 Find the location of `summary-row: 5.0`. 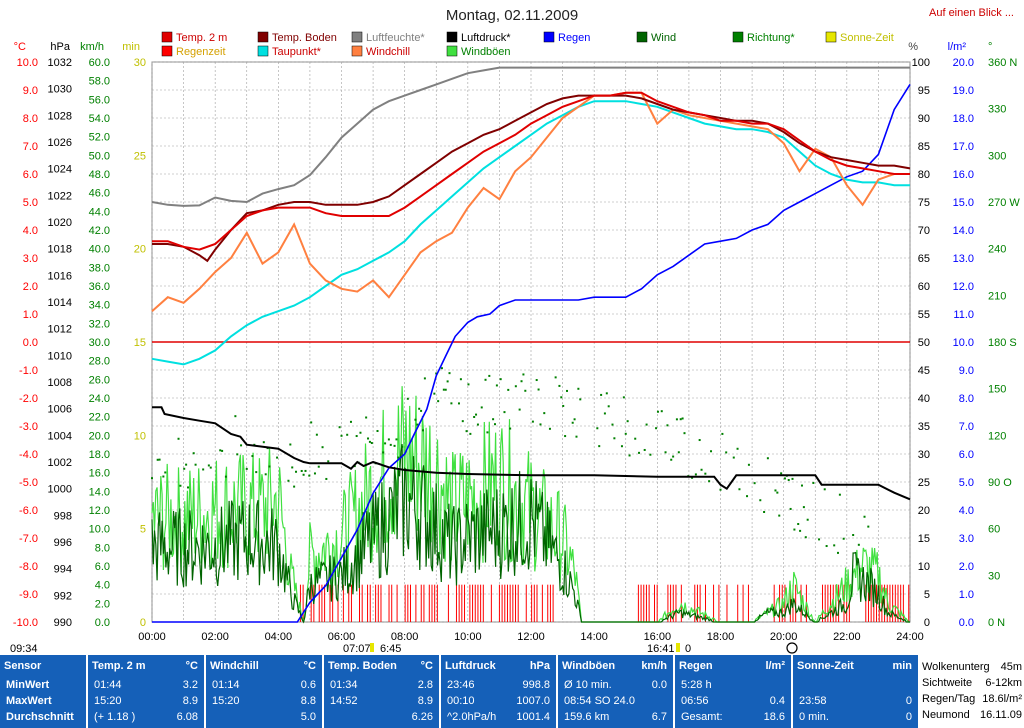

summary-row: 5.0 is located at coordinates (264, 718).